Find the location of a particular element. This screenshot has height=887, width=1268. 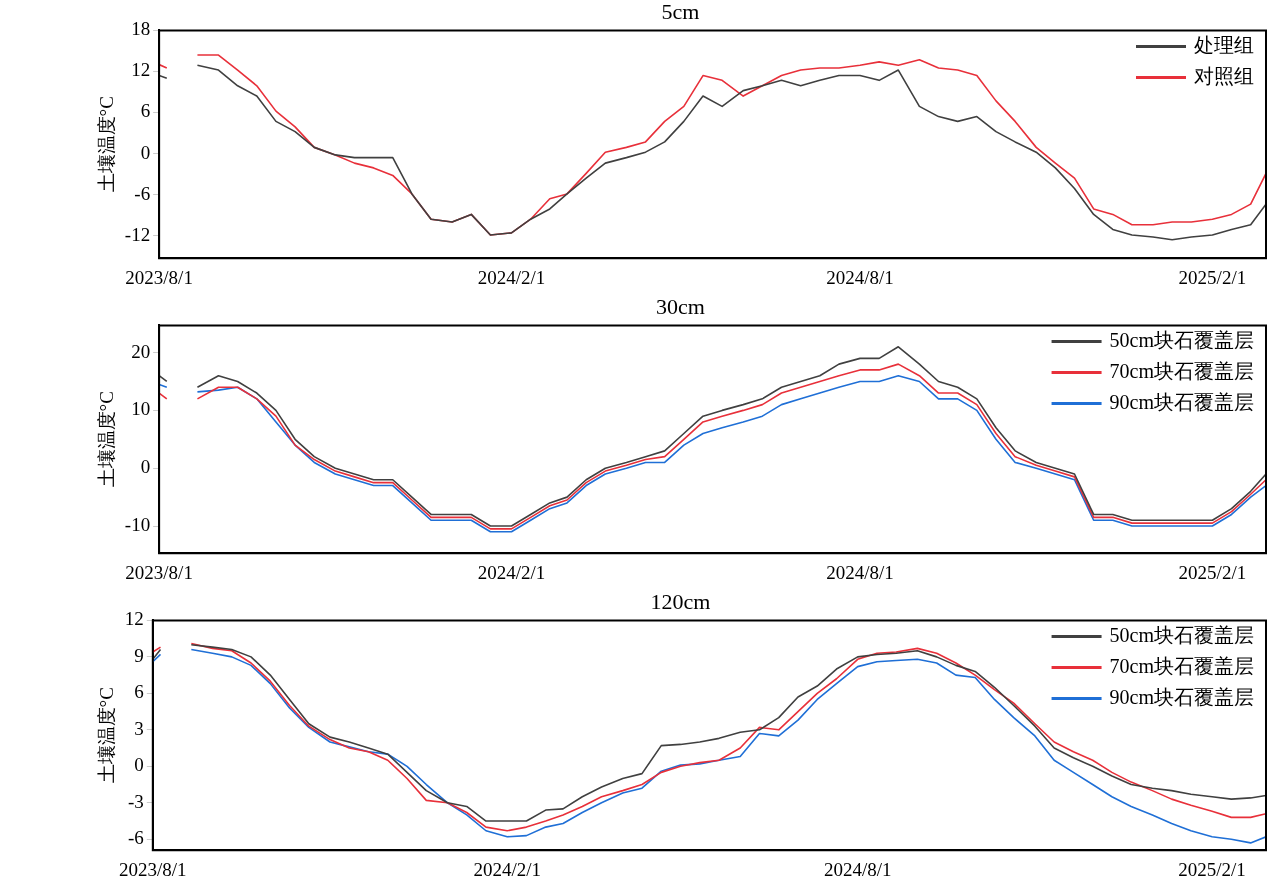

y-tick-label: -3 is located at coordinates (135, 801).